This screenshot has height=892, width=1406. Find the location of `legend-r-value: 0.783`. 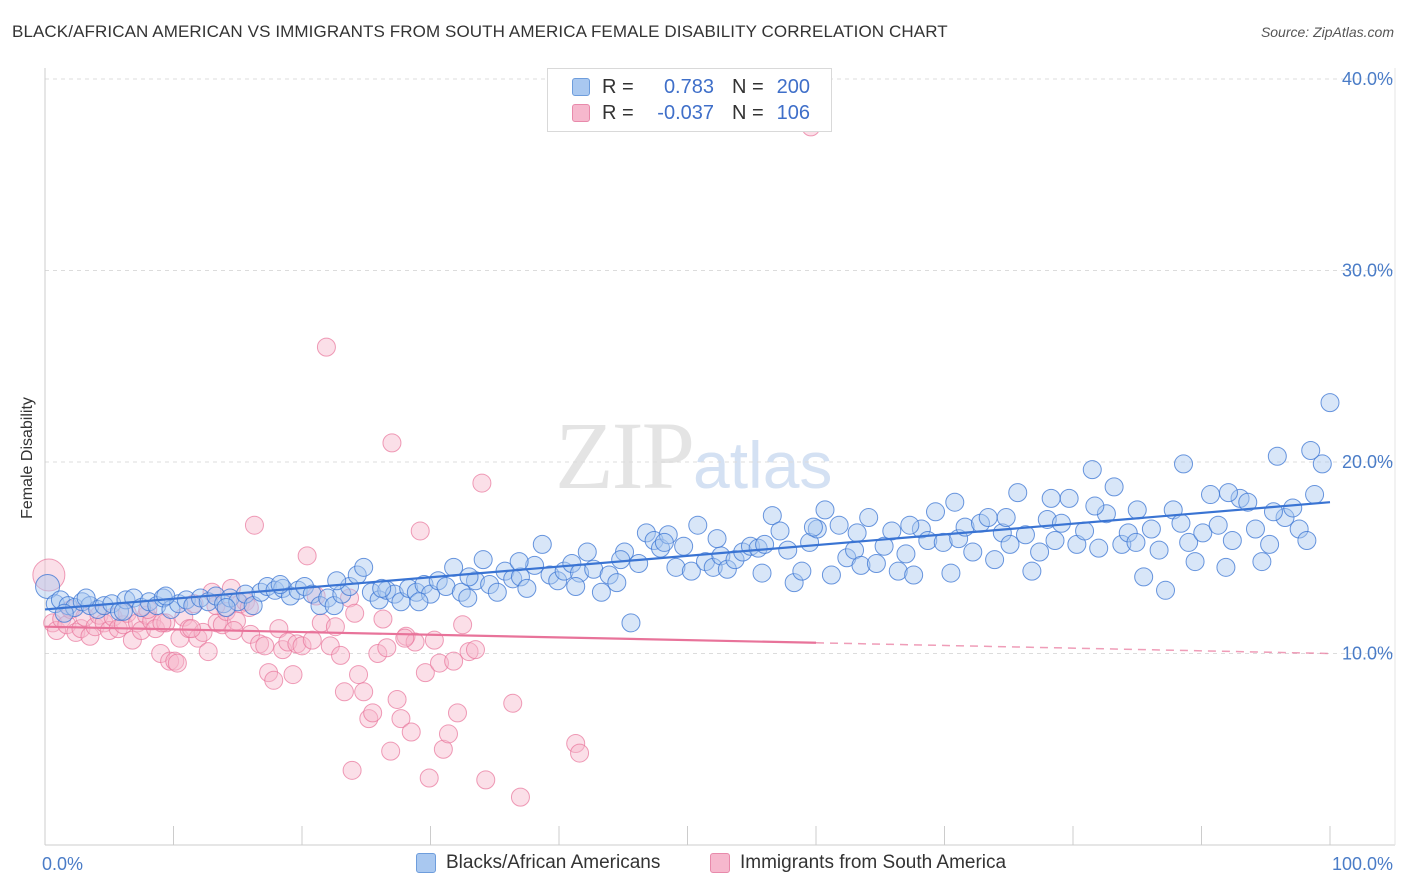

legend-r-value: 0.783 is located at coordinates (688, 86).